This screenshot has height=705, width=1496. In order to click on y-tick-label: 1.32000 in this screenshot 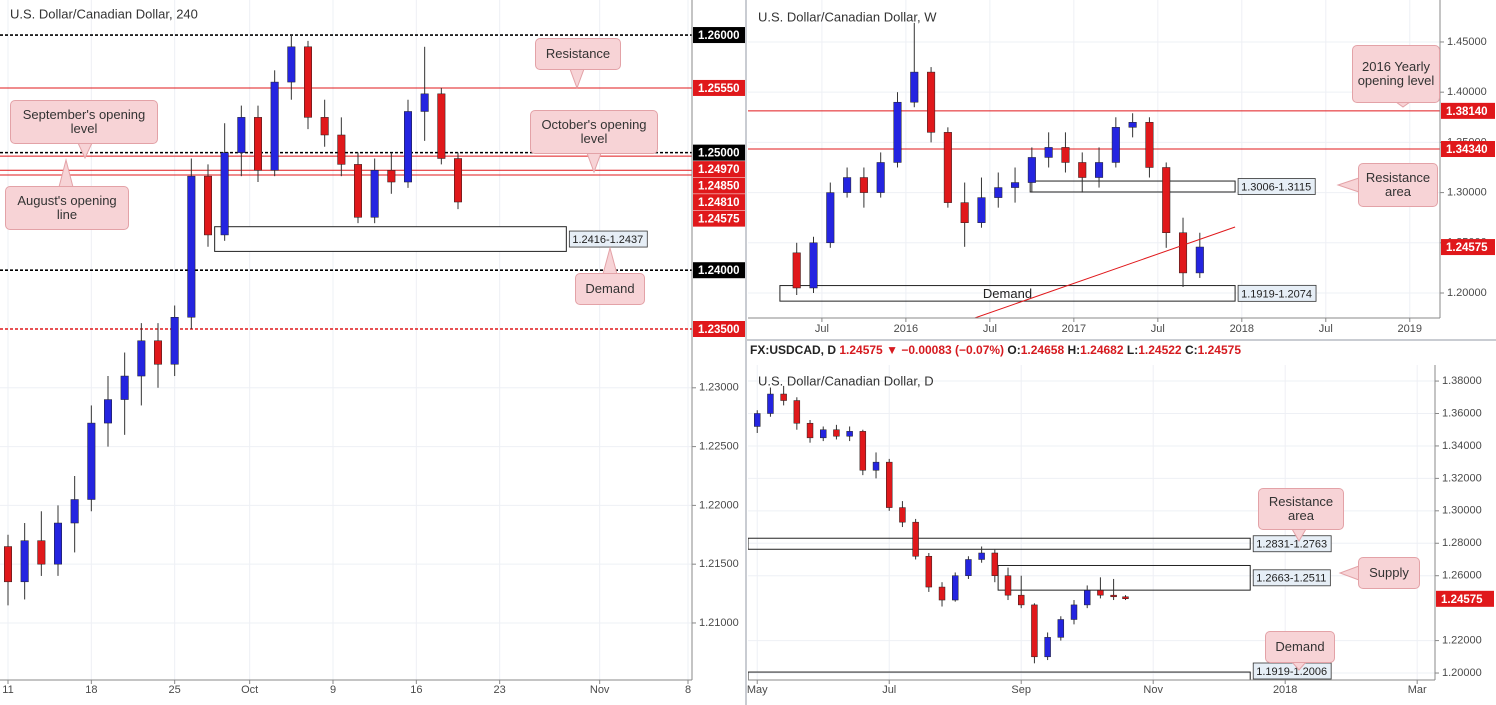, I will do `click(1462, 478)`.